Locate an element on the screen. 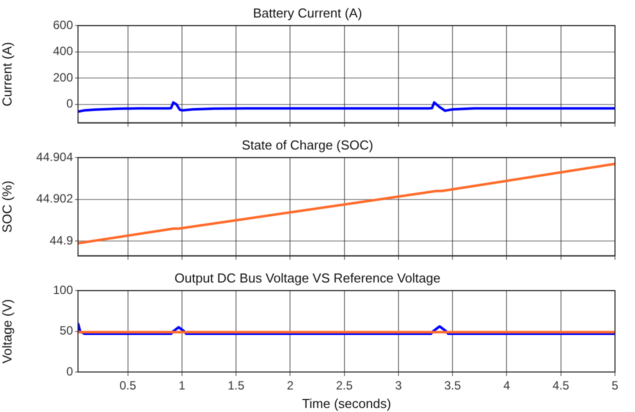 This screenshot has height=412, width=635. y-axis-title: Current (A) is located at coordinates (7, 74).